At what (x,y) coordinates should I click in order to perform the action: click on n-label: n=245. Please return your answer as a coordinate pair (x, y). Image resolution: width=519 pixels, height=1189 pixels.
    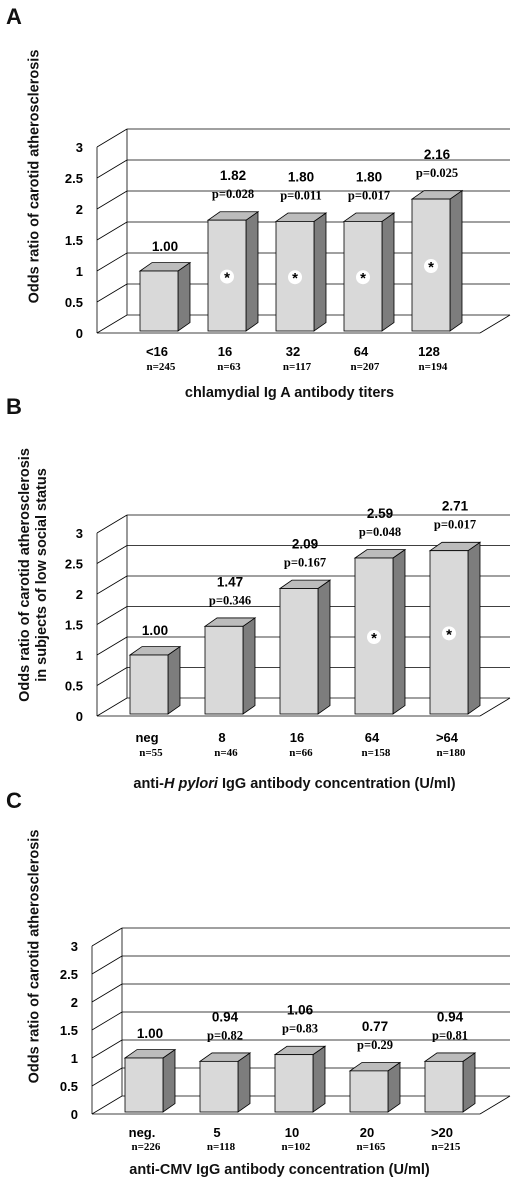
    Looking at the image, I should click on (161, 367).